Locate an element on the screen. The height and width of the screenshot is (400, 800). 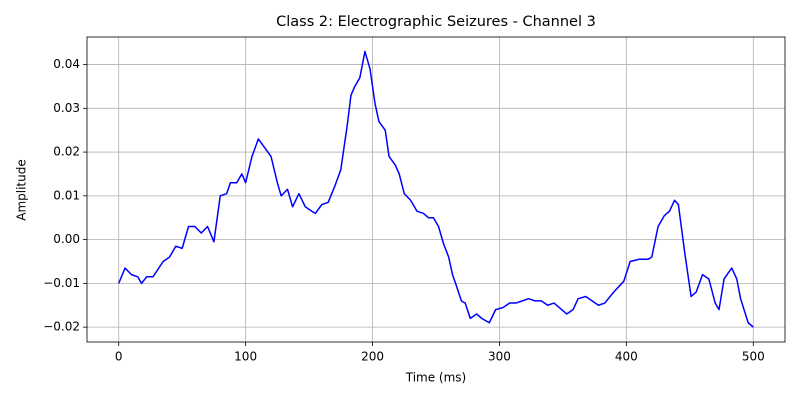
x-tick-label: 500 is located at coordinates (753, 357).